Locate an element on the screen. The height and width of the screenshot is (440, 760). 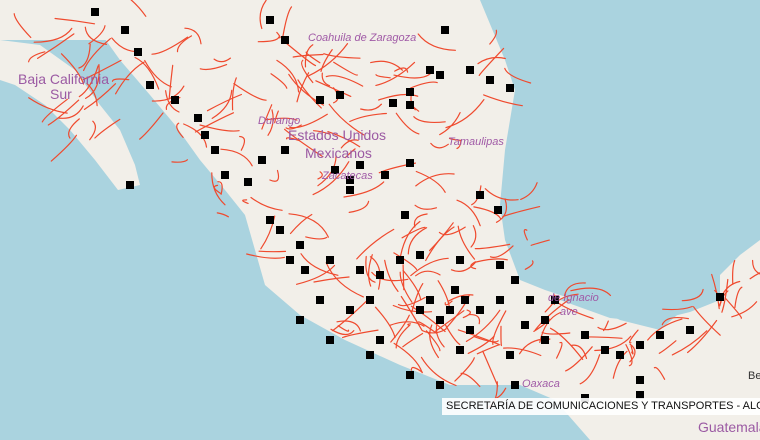
label-tamaulipas: Tamaulipas is located at coordinates (476, 142).